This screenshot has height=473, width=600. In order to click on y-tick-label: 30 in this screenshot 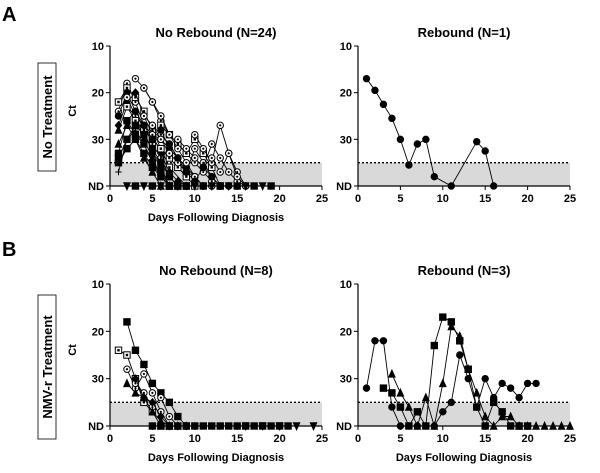, I will do `click(98, 140)`.